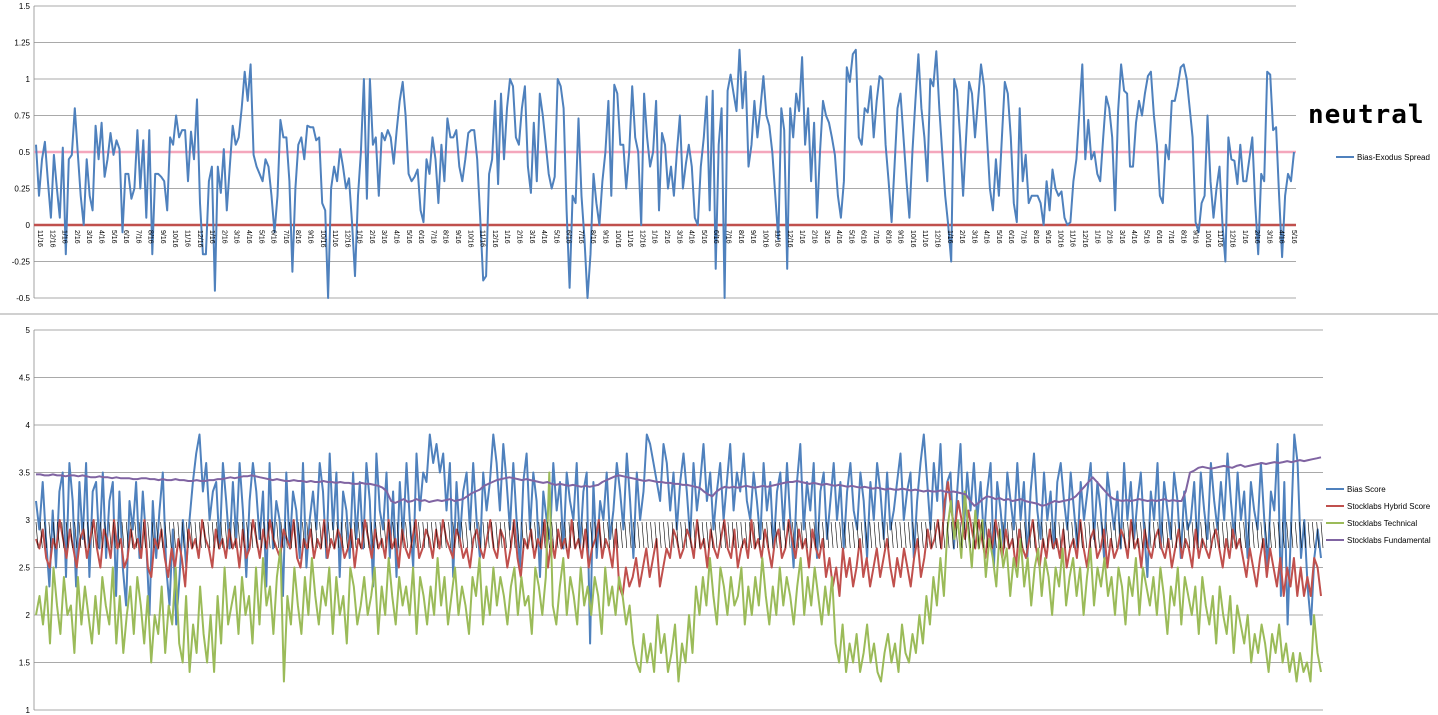 Image resolution: width=1438 pixels, height=715 pixels. What do you see at coordinates (23, 298) in the screenshot?
I see `y-tick-label: -0.5` at bounding box center [23, 298].